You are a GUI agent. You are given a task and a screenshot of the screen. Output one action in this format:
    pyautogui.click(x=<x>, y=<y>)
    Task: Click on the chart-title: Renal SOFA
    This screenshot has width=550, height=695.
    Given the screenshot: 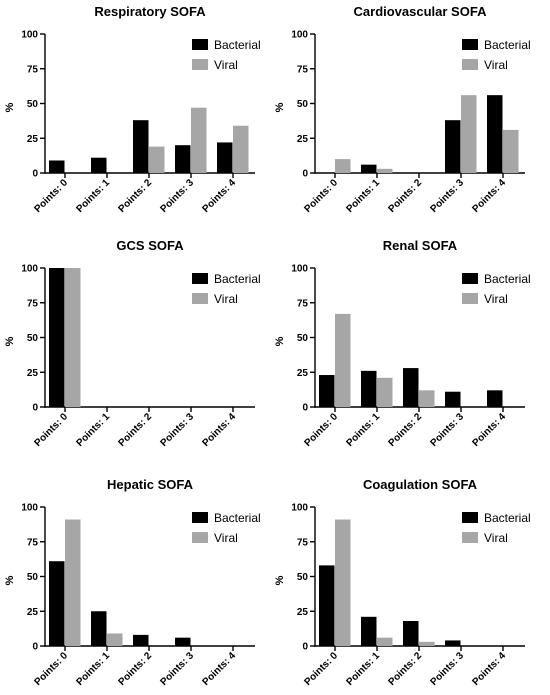 What is the action you would take?
    pyautogui.click(x=420, y=245)
    